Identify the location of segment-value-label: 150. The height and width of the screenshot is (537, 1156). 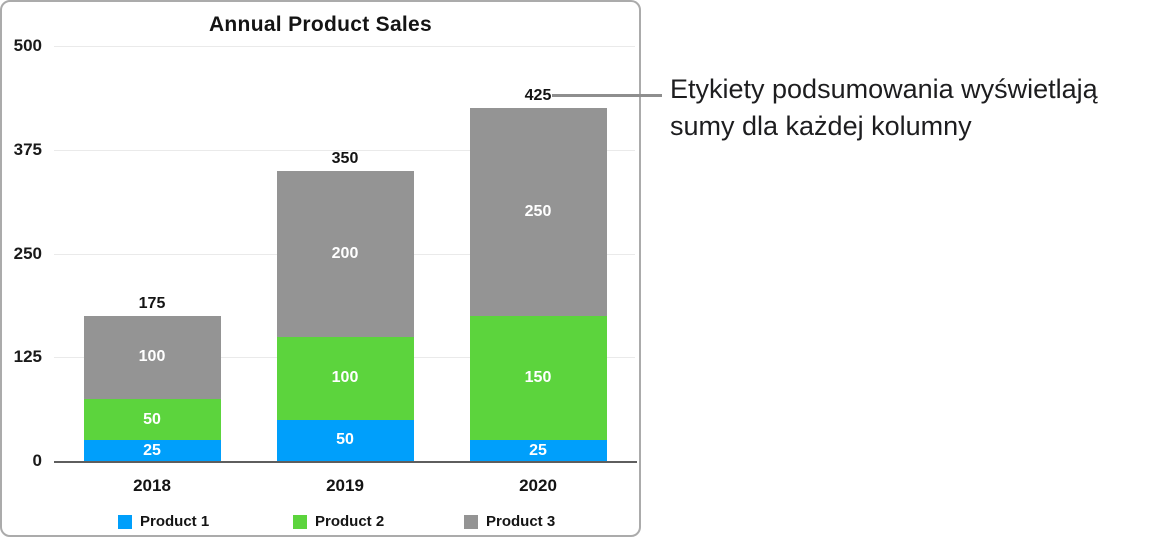
(538, 377).